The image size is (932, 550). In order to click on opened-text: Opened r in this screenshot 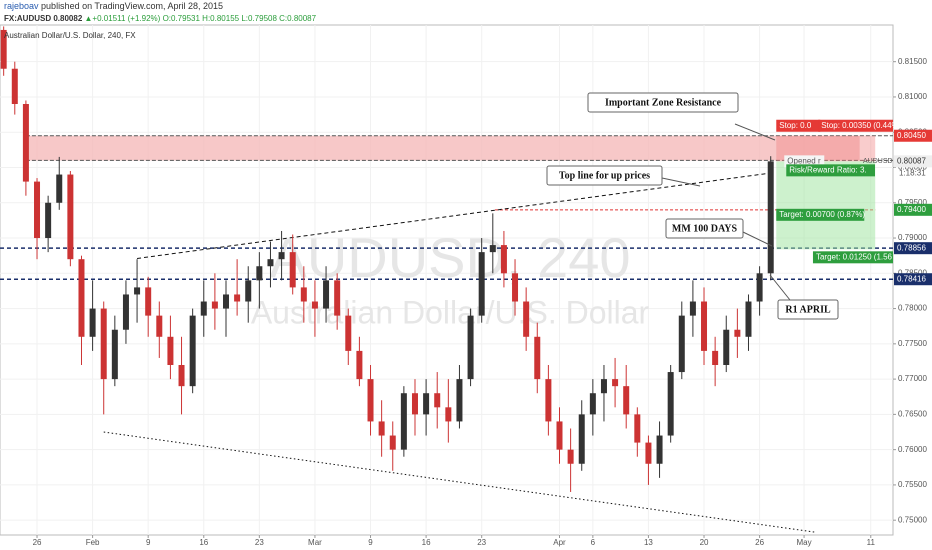, I will do `click(804, 160)`.